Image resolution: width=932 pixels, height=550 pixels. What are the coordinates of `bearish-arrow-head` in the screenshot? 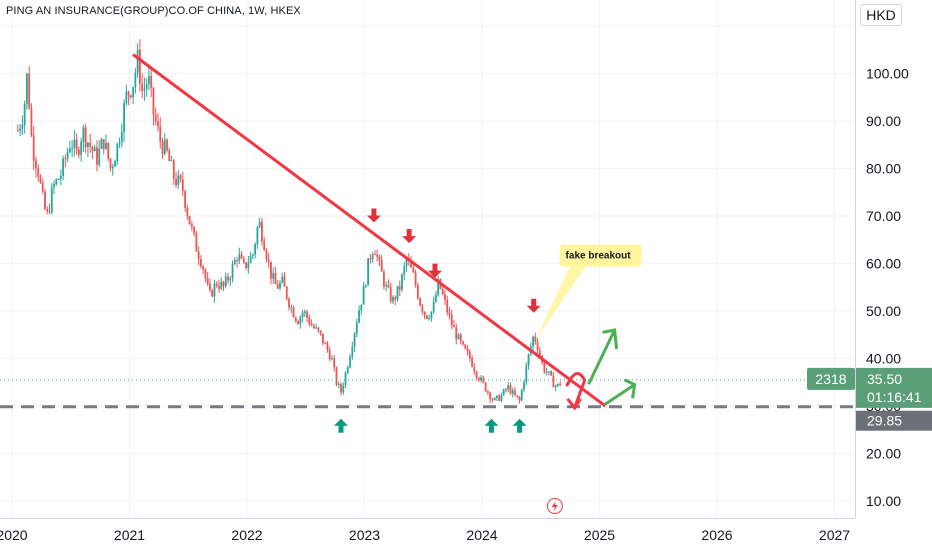 It's located at (574, 404).